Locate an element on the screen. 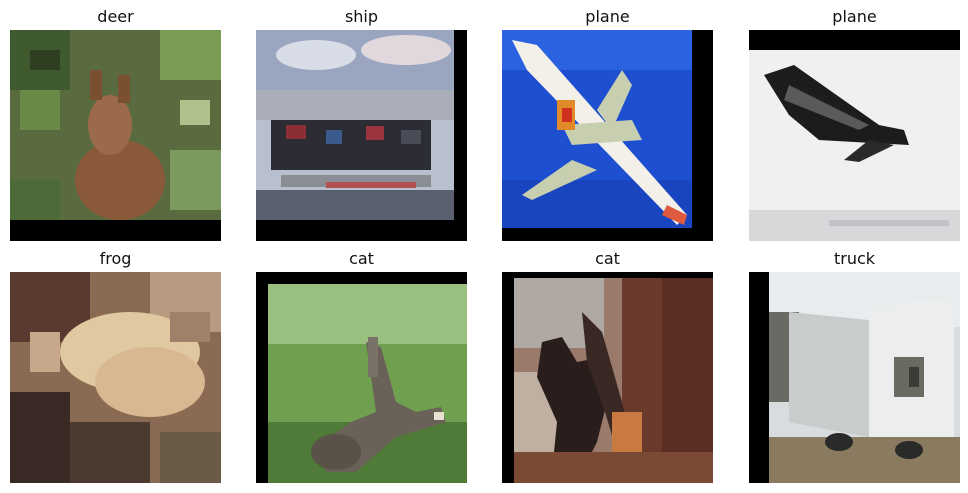 This screenshot has height=493, width=968. image-label: deer is located at coordinates (115, 16).